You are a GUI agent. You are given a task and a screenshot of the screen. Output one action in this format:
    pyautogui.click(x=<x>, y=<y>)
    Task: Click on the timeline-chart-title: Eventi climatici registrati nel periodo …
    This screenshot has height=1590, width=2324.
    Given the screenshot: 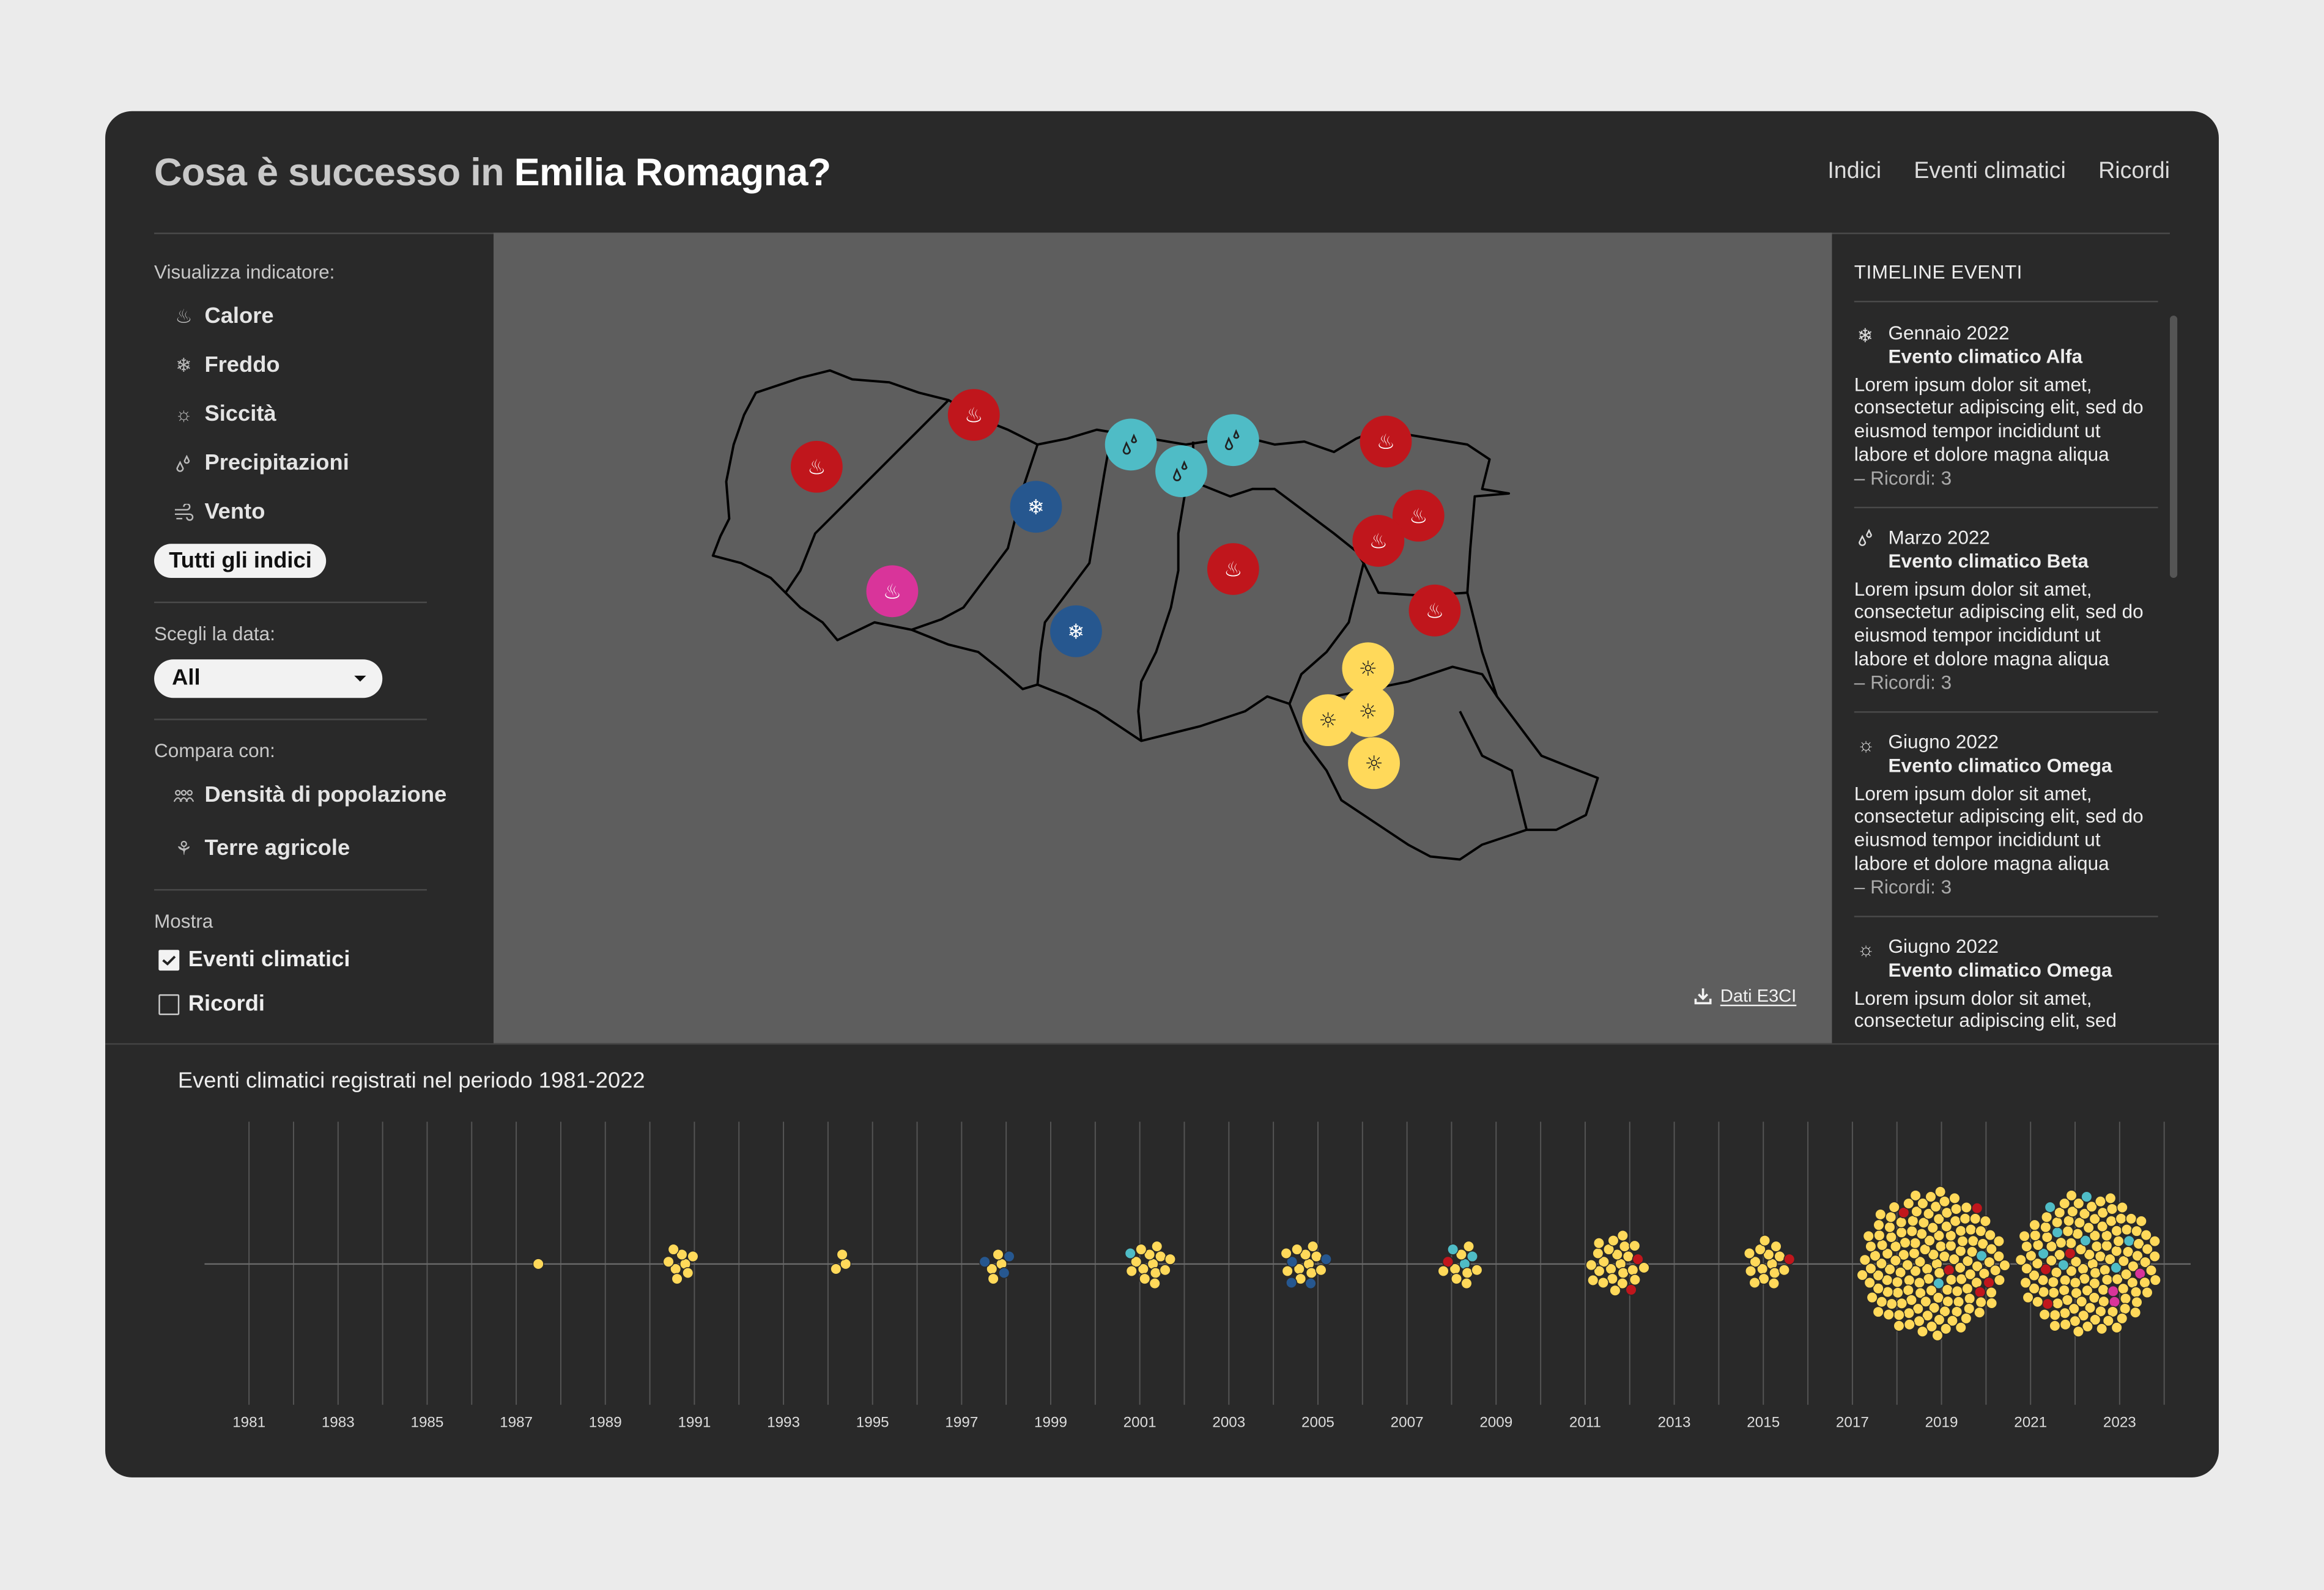 What is the action you would take?
    pyautogui.click(x=411, y=1081)
    